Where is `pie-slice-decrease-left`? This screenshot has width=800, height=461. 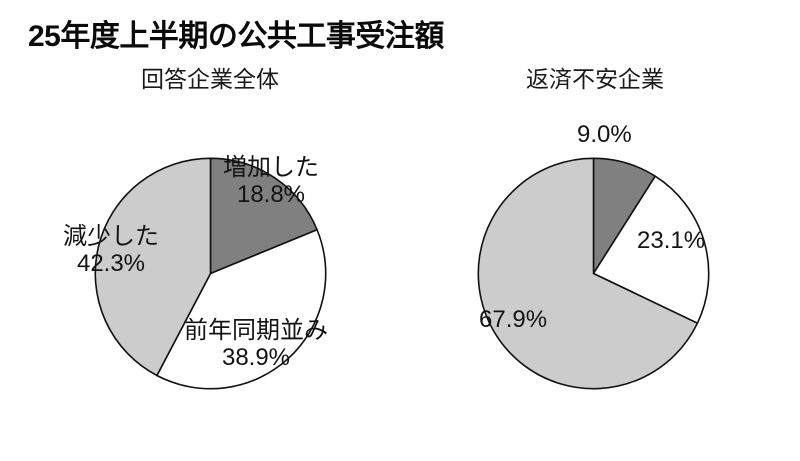
pie-slice-decrease-left is located at coordinates (153, 267).